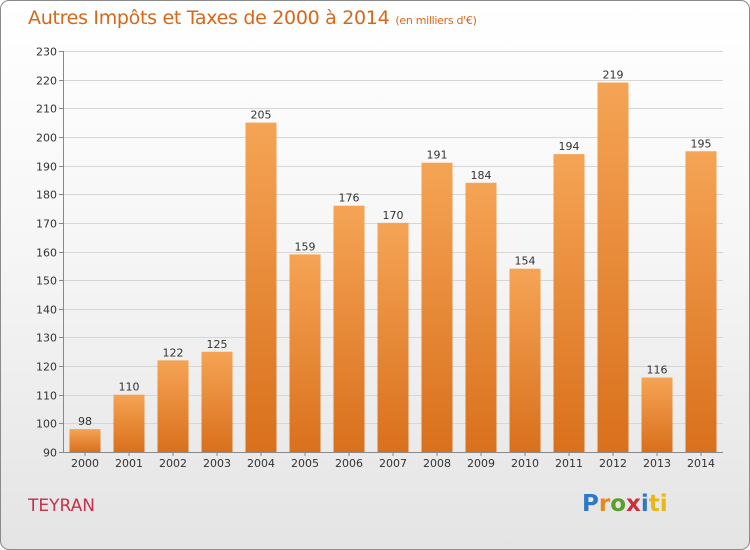 The width and height of the screenshot is (750, 550). What do you see at coordinates (46, 109) in the screenshot?
I see `y-tick-label: 210` at bounding box center [46, 109].